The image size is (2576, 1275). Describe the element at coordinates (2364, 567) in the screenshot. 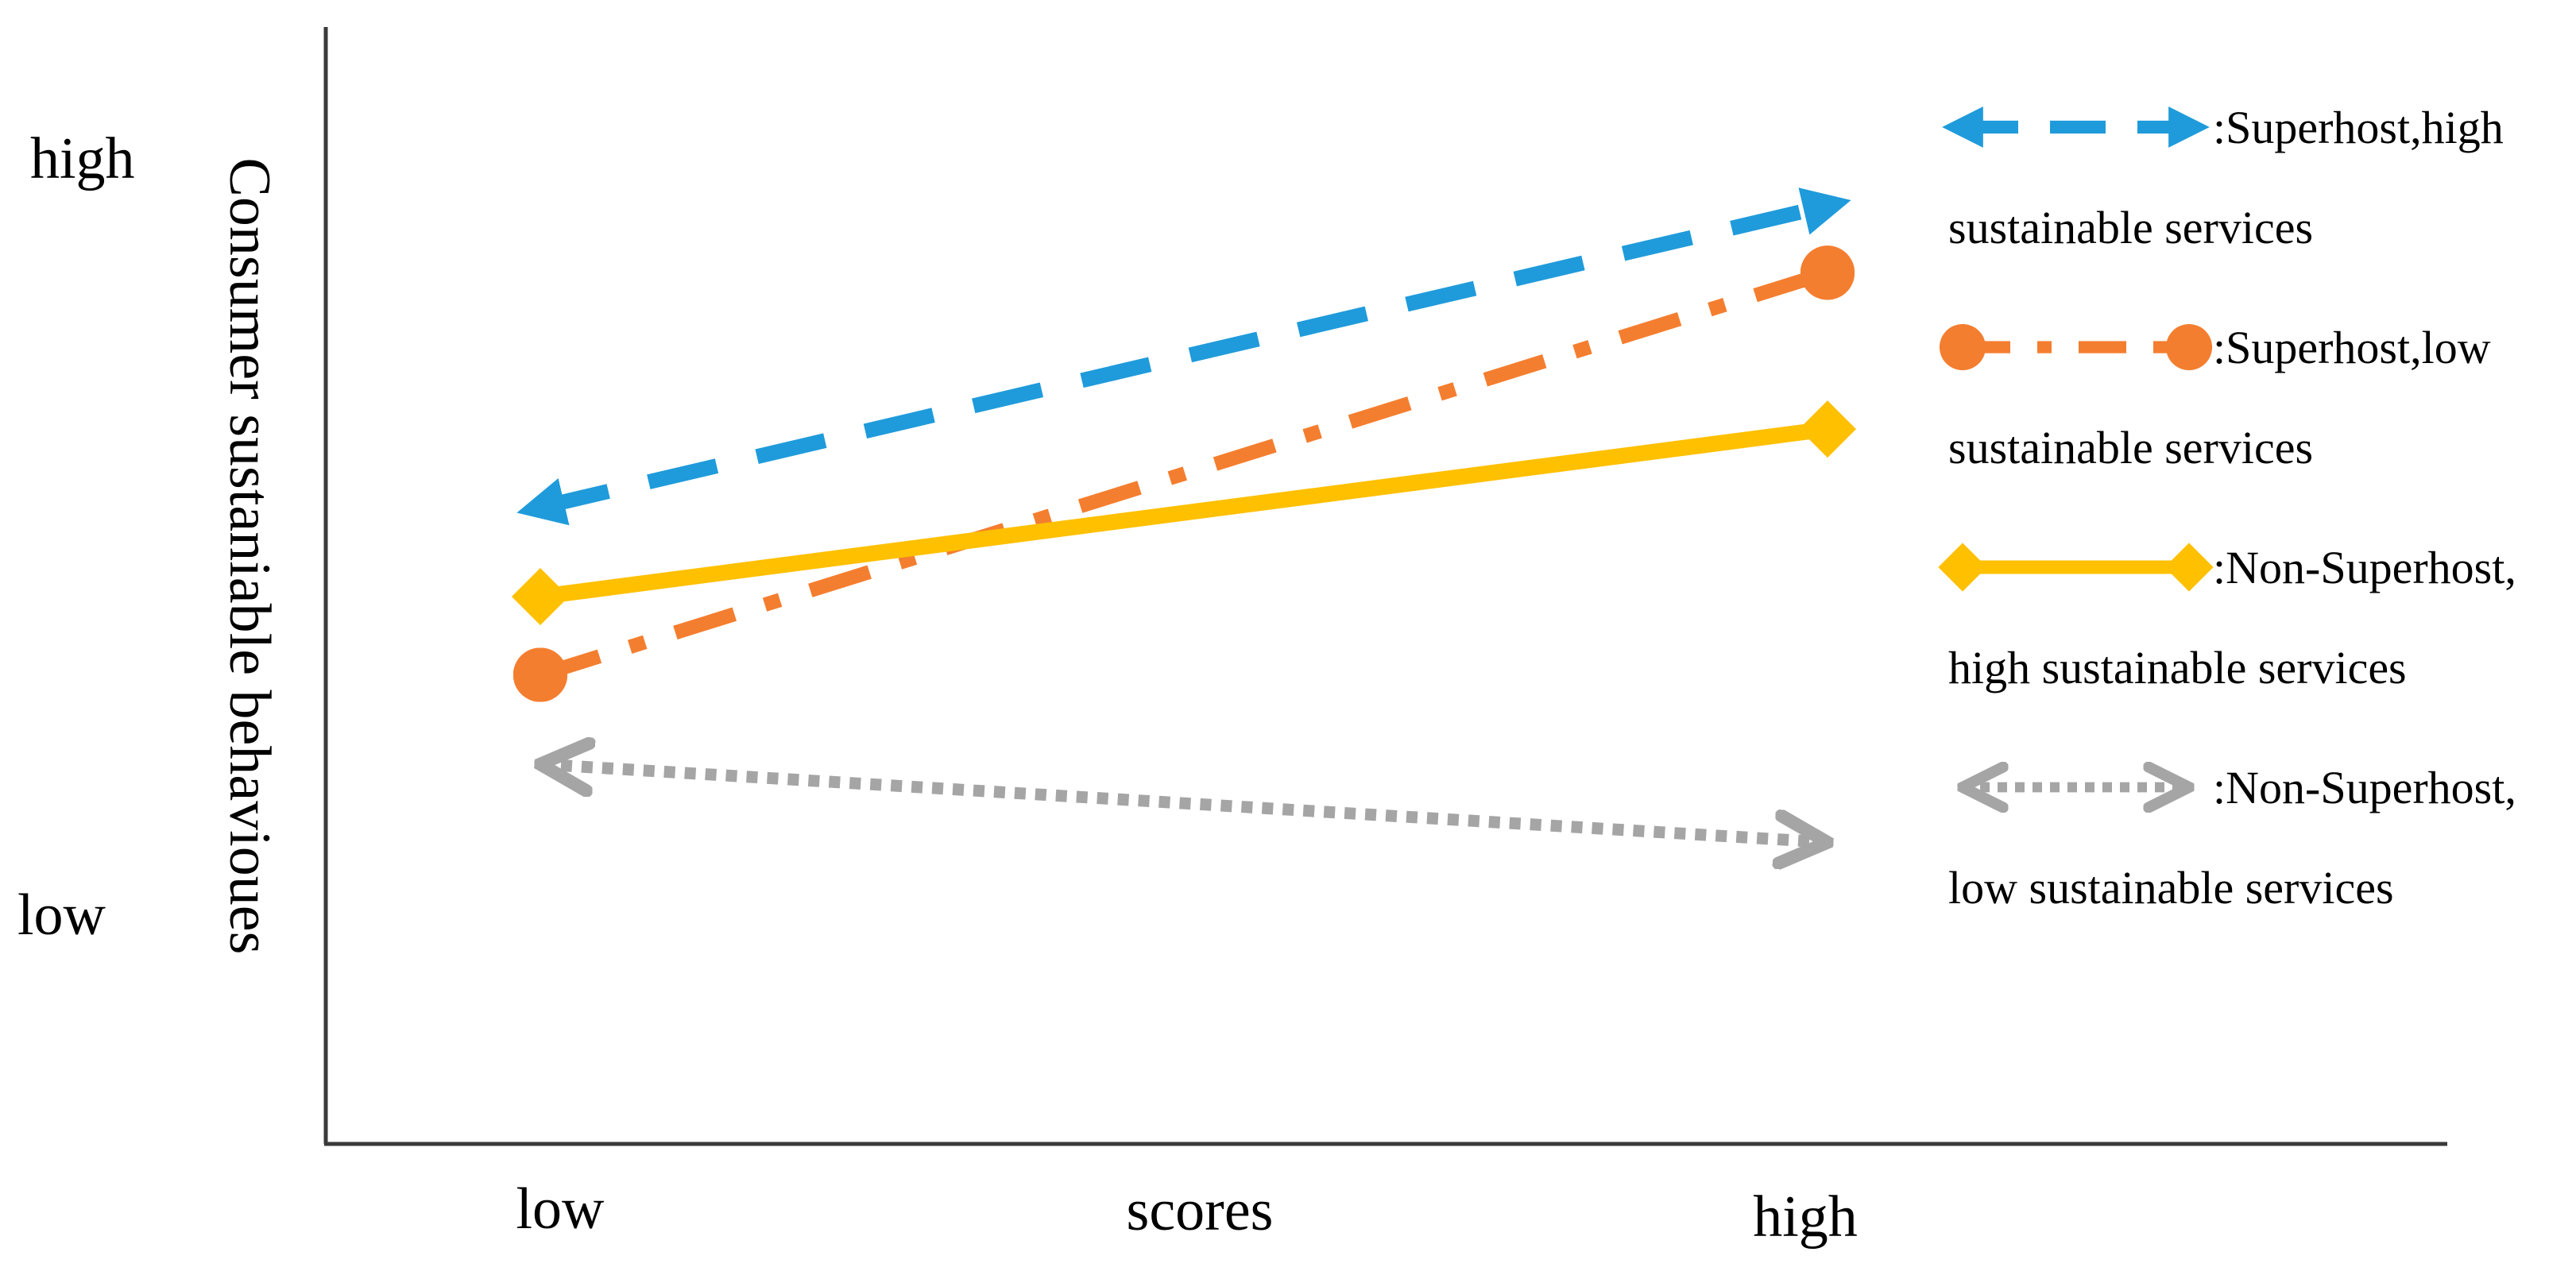

I see `legend-label-3-line-1: :Non-Superhost,` at that location.